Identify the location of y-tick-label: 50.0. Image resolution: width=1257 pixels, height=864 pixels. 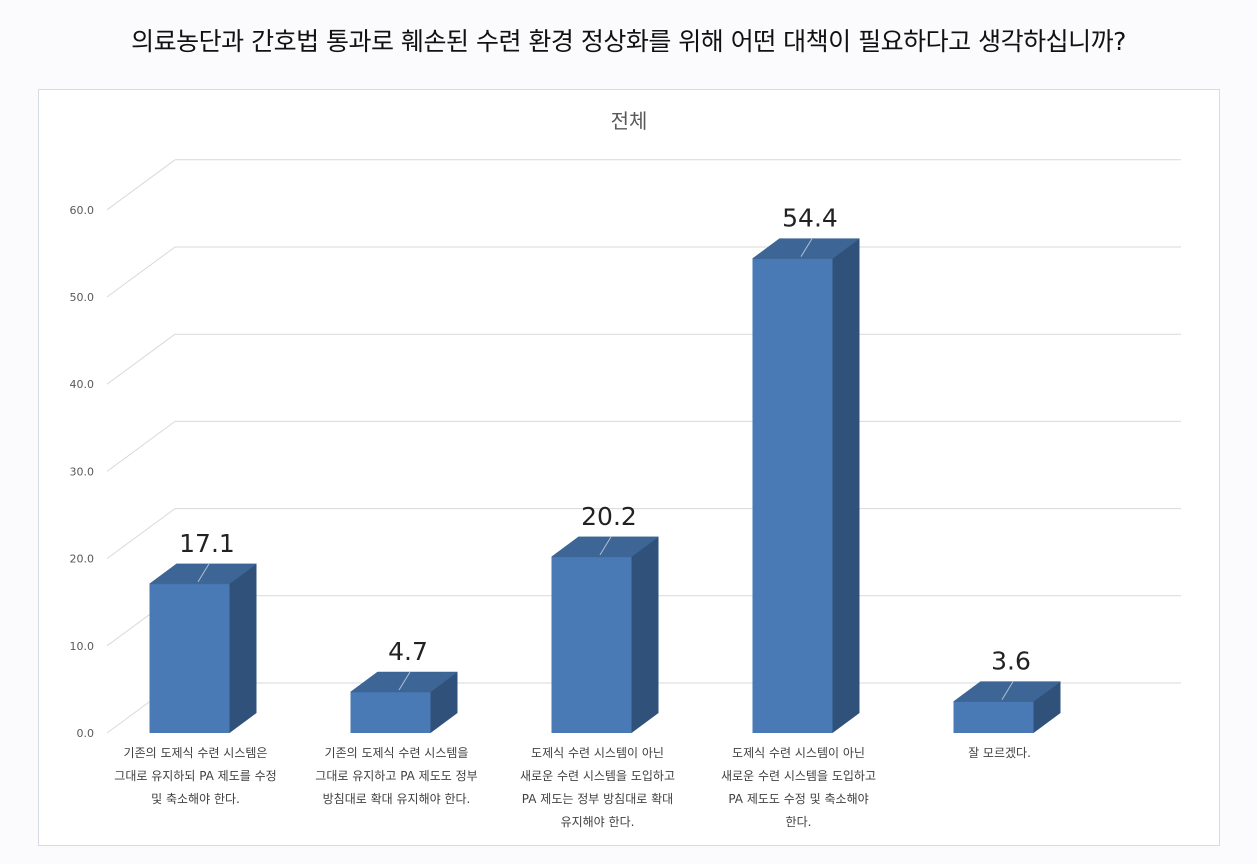
(82, 297).